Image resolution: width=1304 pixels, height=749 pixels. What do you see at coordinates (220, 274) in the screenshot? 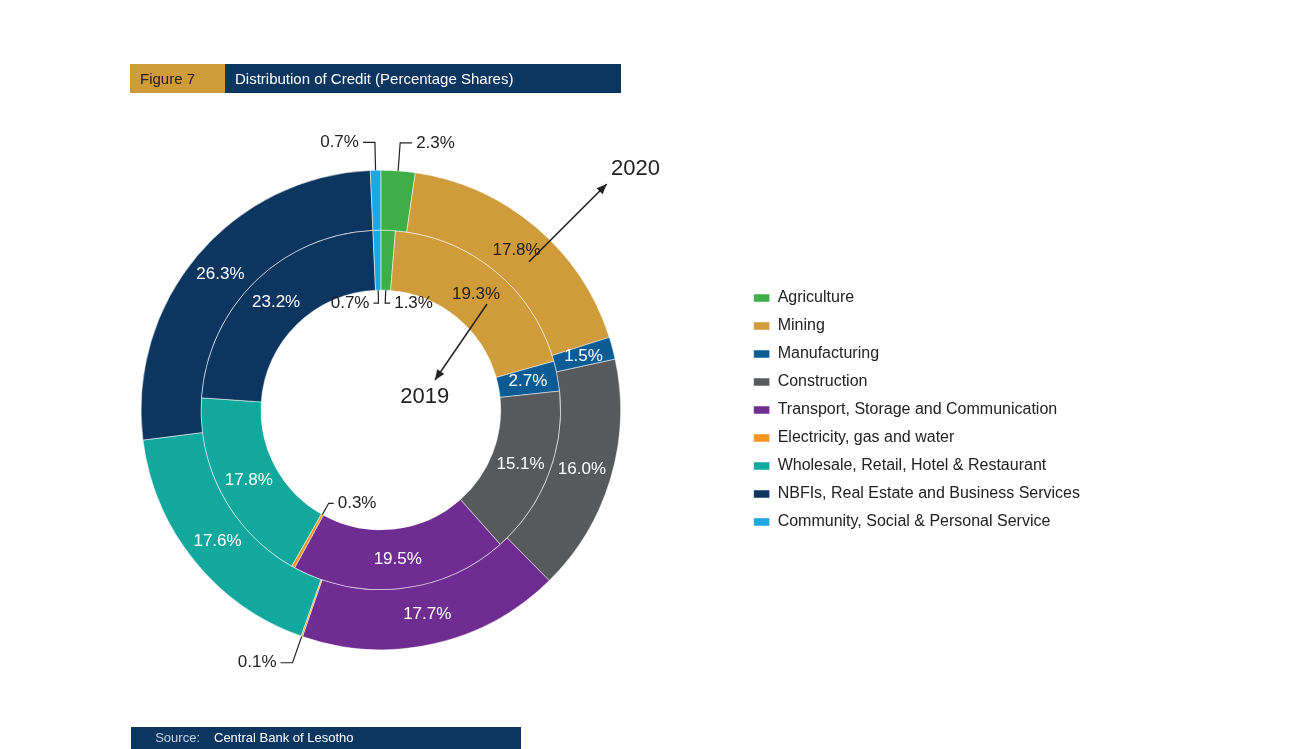
I see `data-label: 26.3%` at bounding box center [220, 274].